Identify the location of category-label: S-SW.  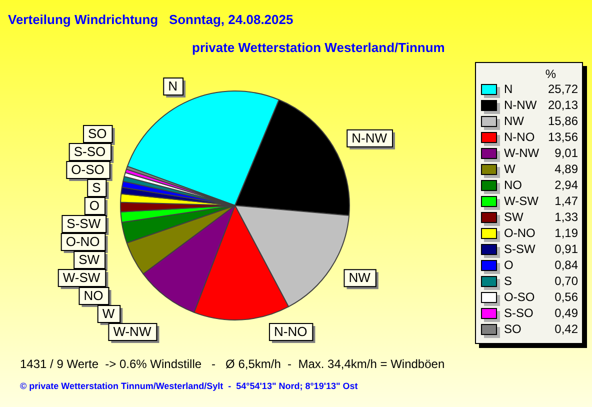
(83, 224).